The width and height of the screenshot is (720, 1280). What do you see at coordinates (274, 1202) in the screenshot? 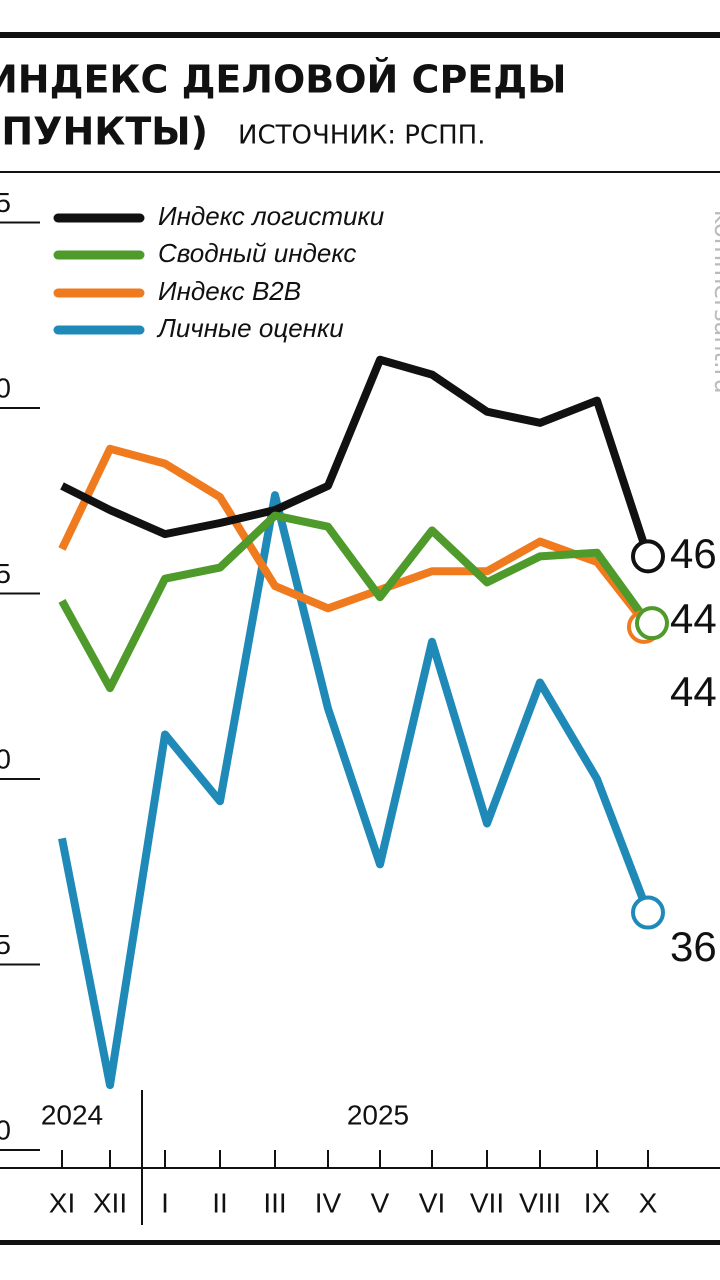
I see `x-tick-label: III` at bounding box center [274, 1202].